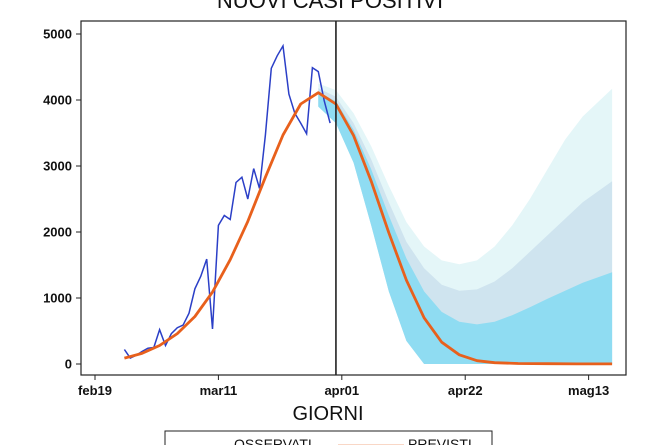 Image resolution: width=656 pixels, height=445 pixels. Describe the element at coordinates (465, 390) in the screenshot. I see `x-tick-label: apr22` at that location.